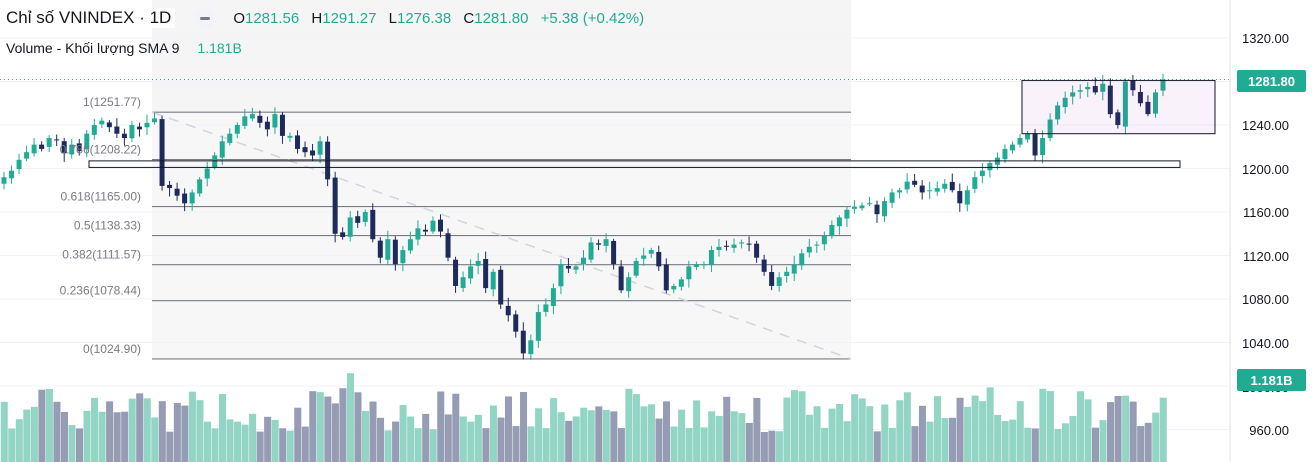 The image size is (1312, 462). I want to click on resistance-zone, so click(634, 164).